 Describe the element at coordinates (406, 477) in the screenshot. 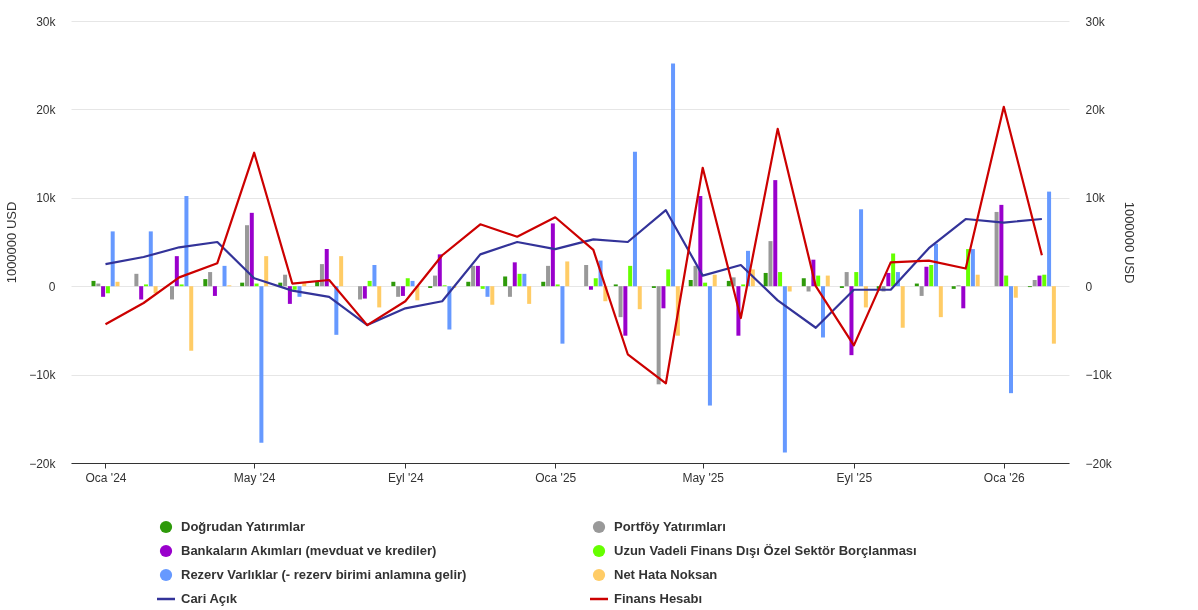

I see `x-tick-label: Eyl '24` at that location.